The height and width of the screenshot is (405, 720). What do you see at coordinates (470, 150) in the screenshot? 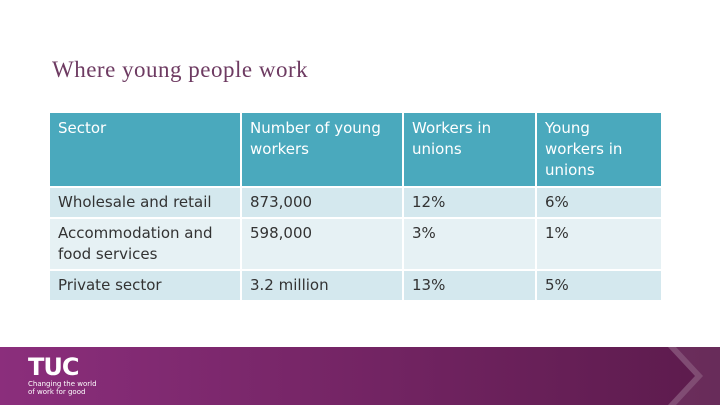
I see `column-header: Workers in unions` at bounding box center [470, 150].